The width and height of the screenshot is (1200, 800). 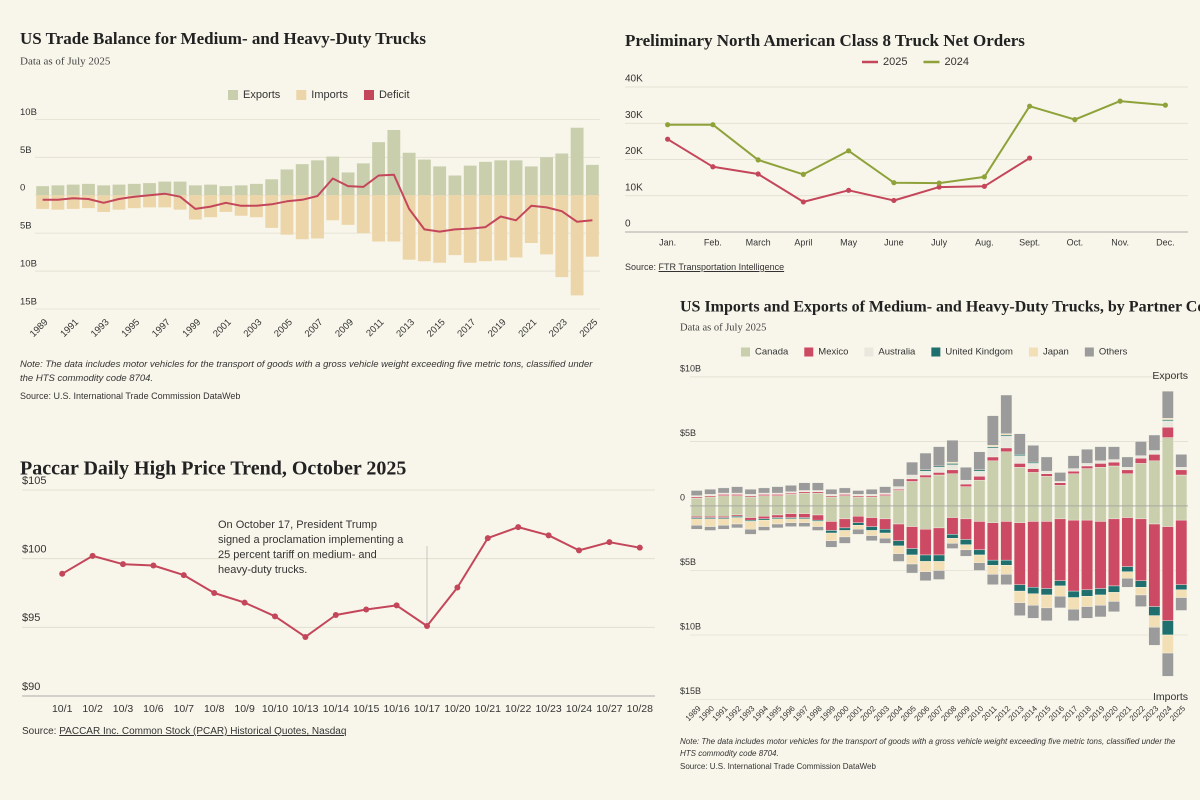 I want to click on legend-swatch, so click(x=745, y=352).